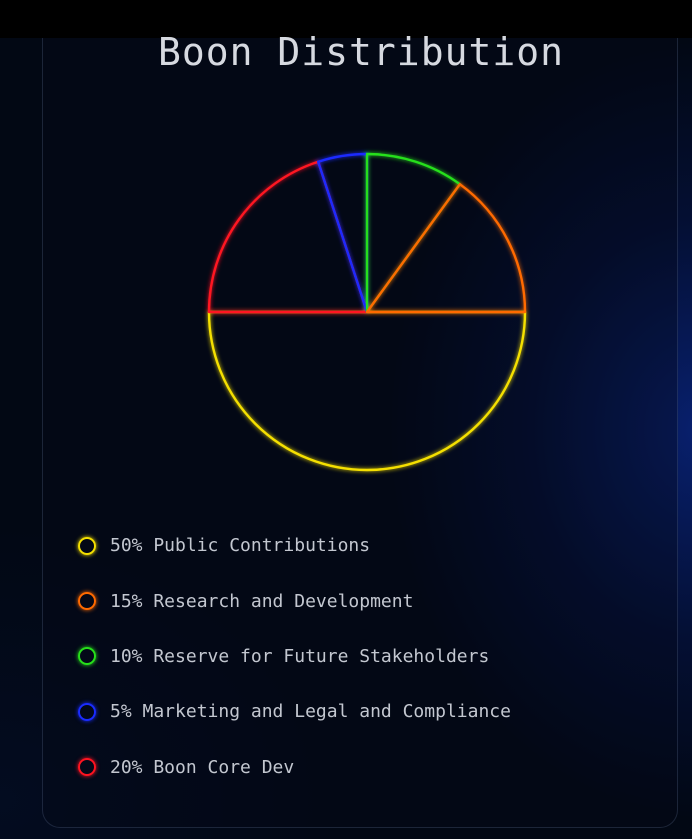 The image size is (692, 839). What do you see at coordinates (342, 233) in the screenshot?
I see `pie-slice-marketing-and-legal-and-compliance` at bounding box center [342, 233].